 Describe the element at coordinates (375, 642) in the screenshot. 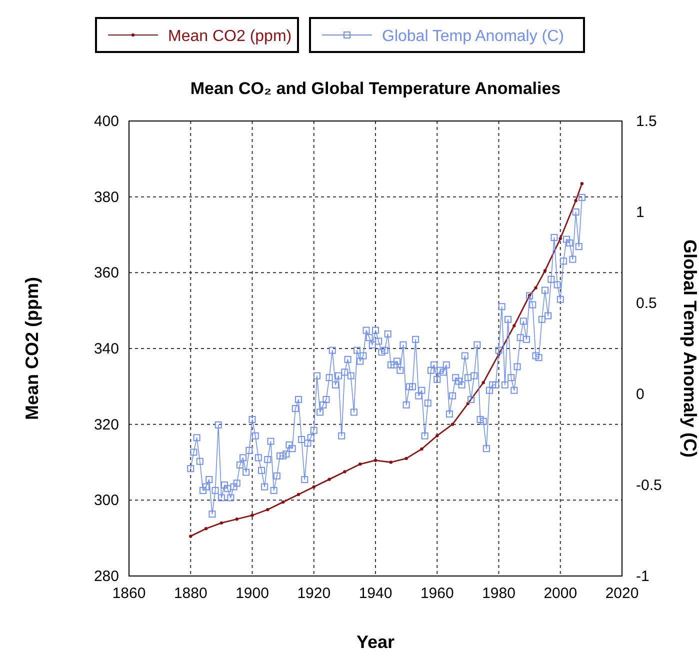

I see `x-axis-title: Year` at that location.